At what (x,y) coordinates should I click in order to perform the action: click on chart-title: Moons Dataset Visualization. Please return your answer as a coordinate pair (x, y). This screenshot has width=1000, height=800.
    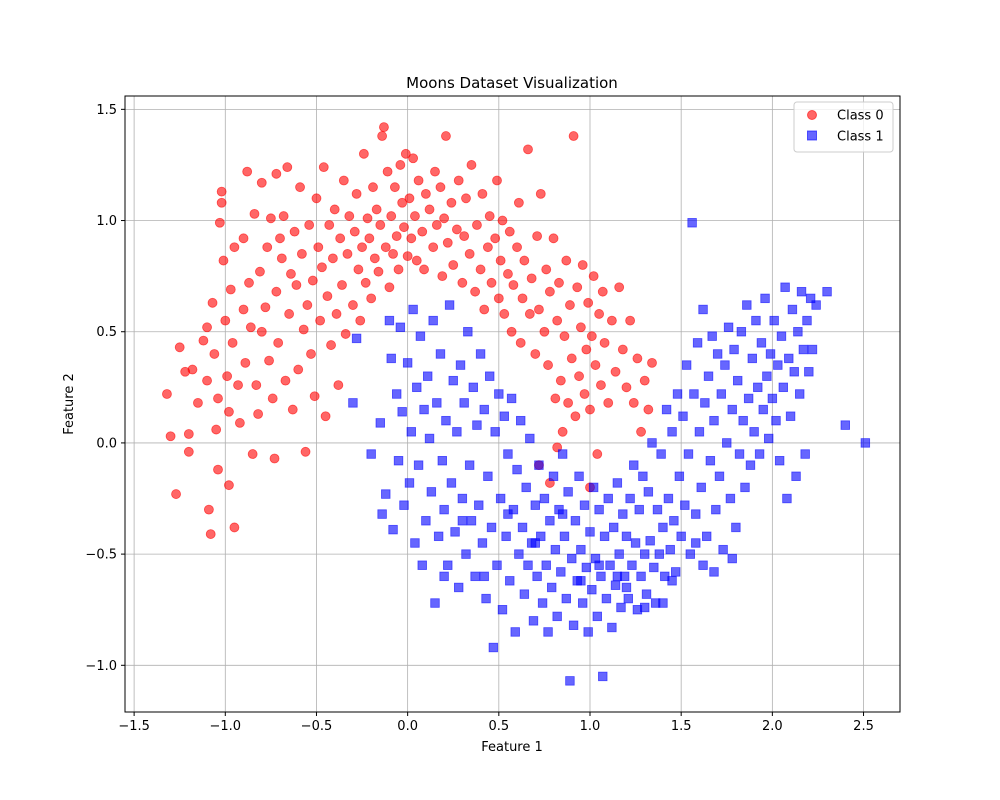
    Looking at the image, I should click on (512, 83).